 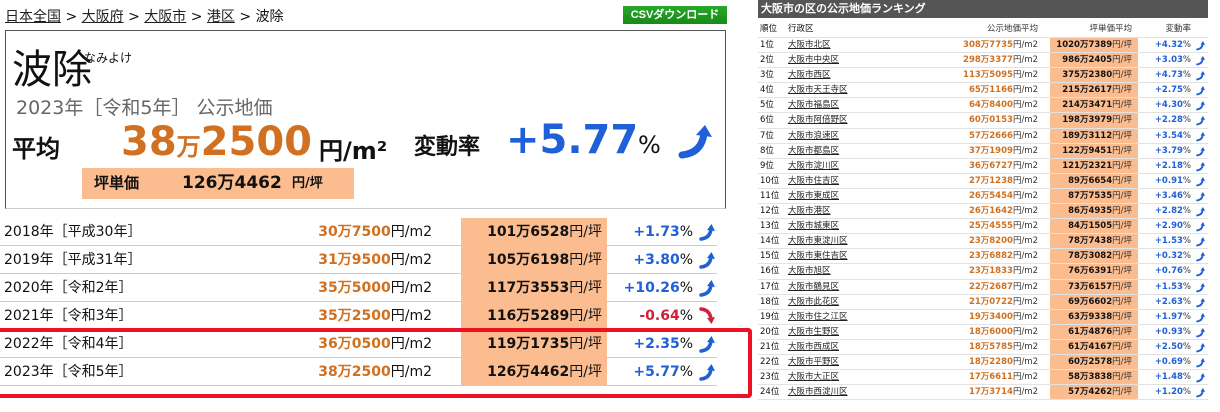 I want to click on change-value: +0.69, so click(x=1168, y=361).